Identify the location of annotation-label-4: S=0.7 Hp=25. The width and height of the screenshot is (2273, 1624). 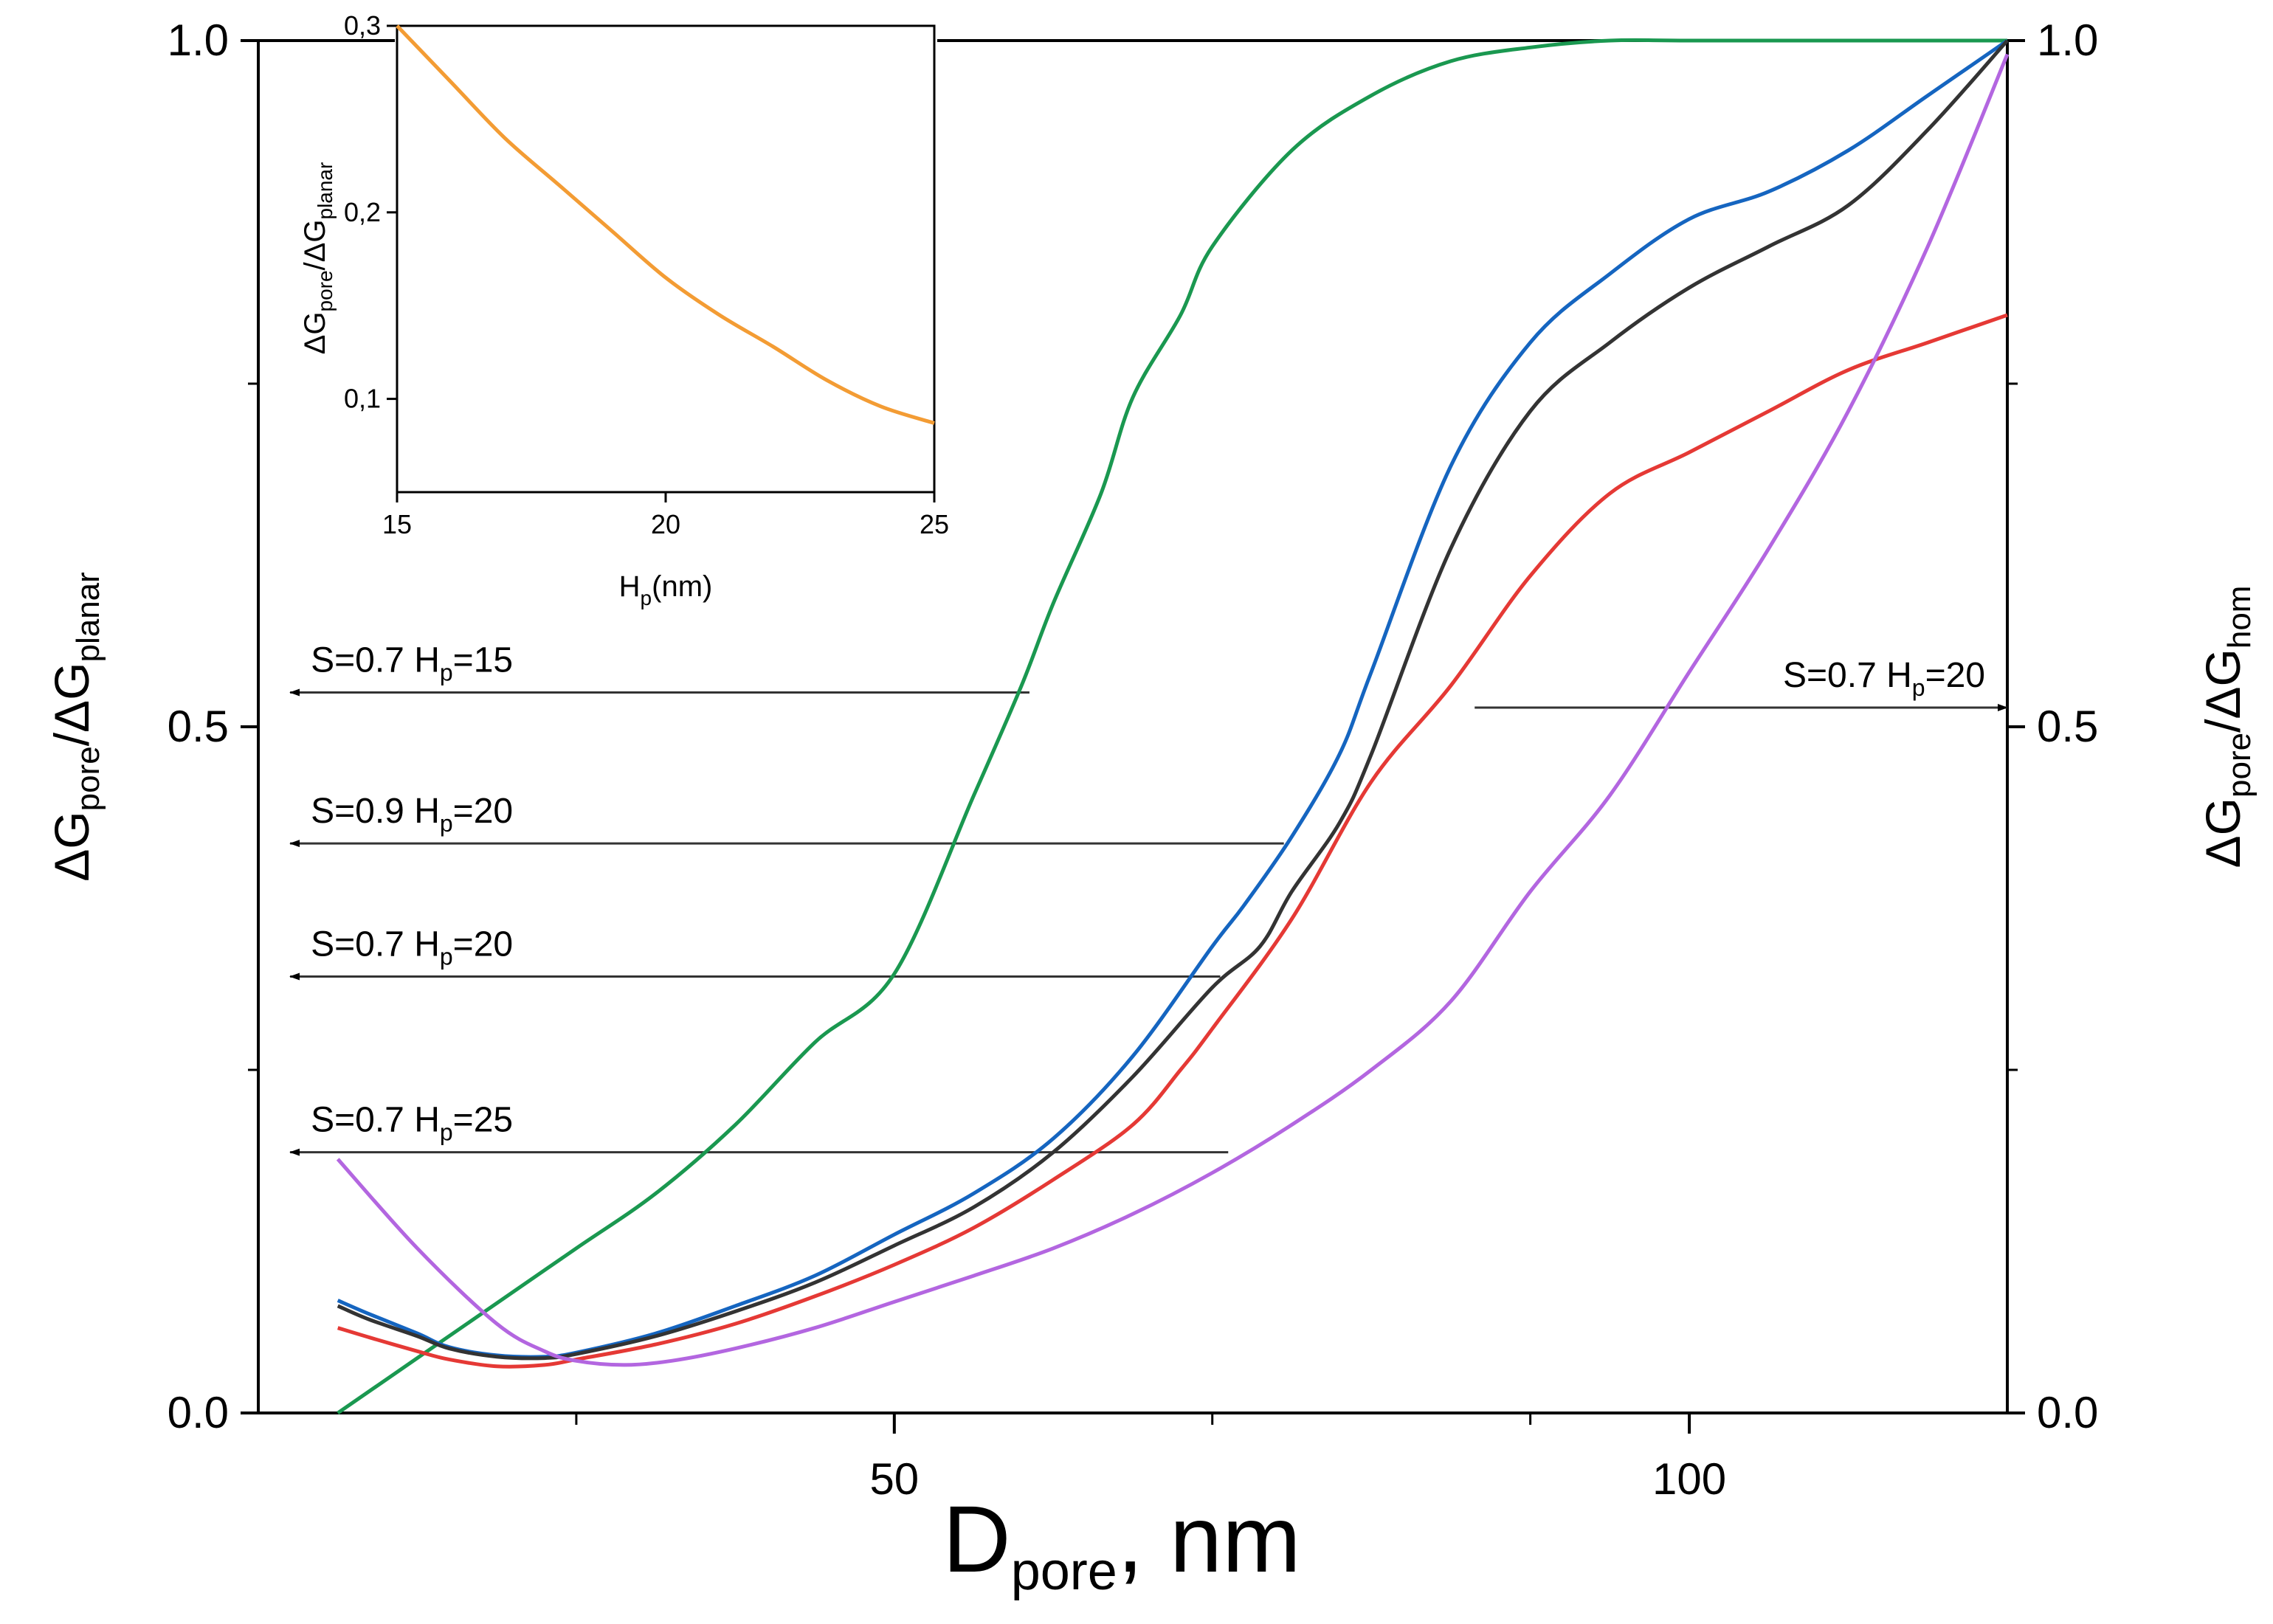
(412, 1123).